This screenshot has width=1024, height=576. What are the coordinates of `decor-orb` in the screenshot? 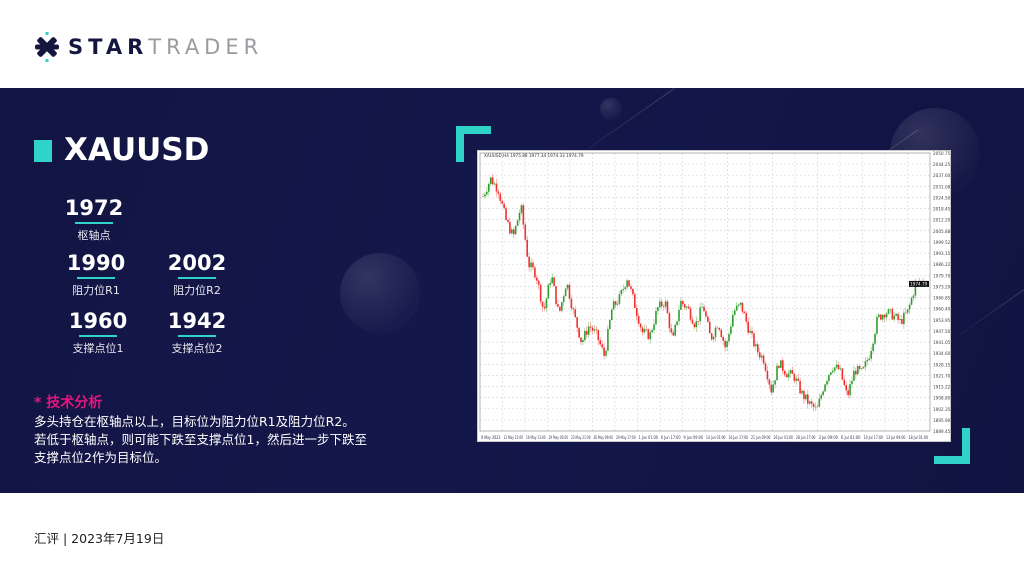 It's located at (611, 109).